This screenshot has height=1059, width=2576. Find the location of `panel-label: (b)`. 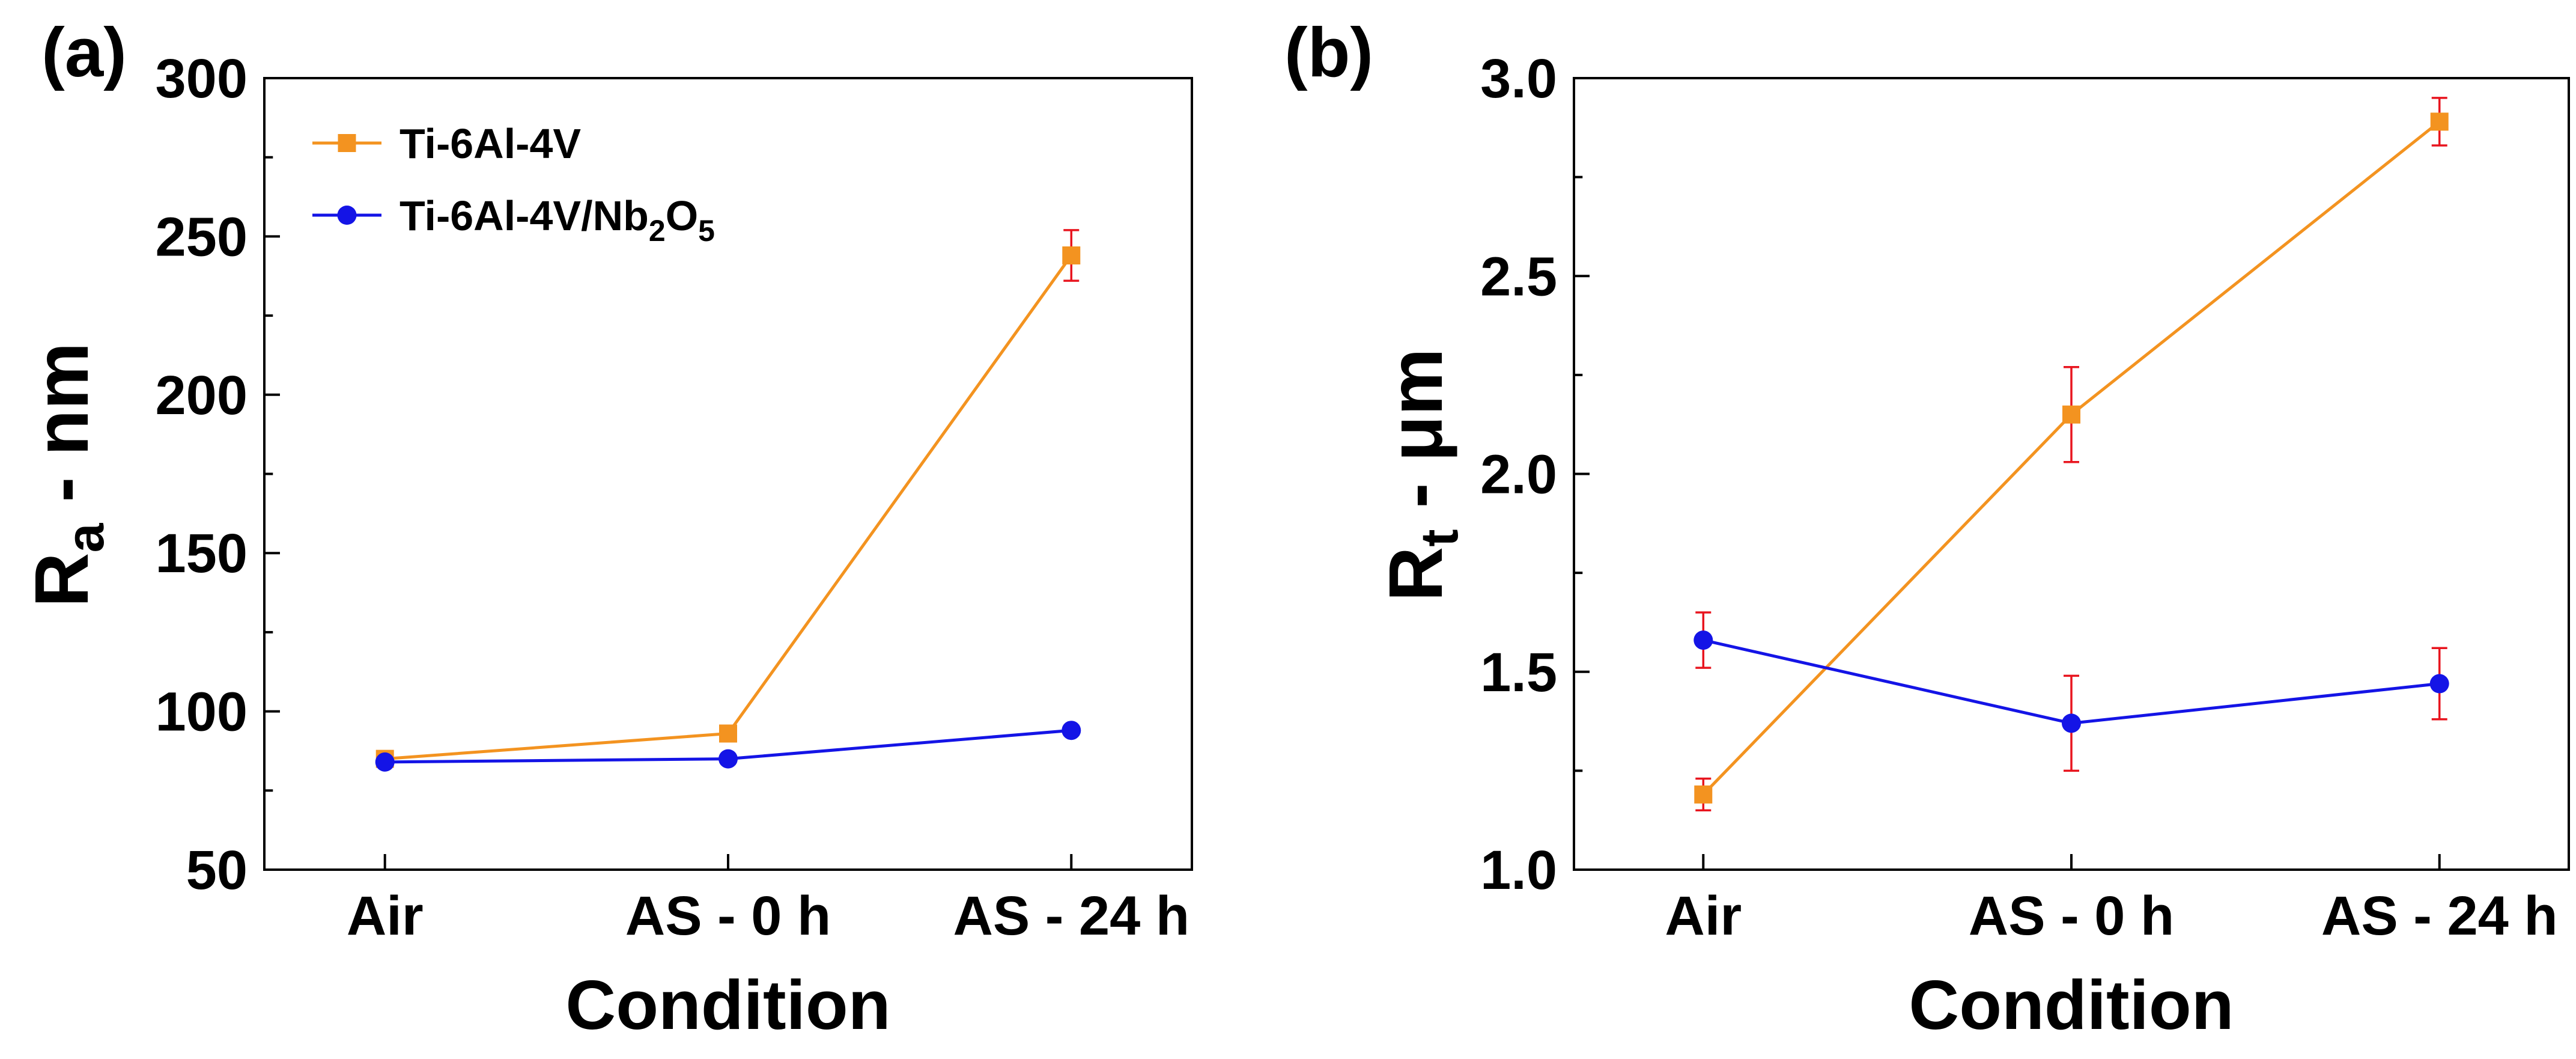

panel-label: (b) is located at coordinates (1329, 52).